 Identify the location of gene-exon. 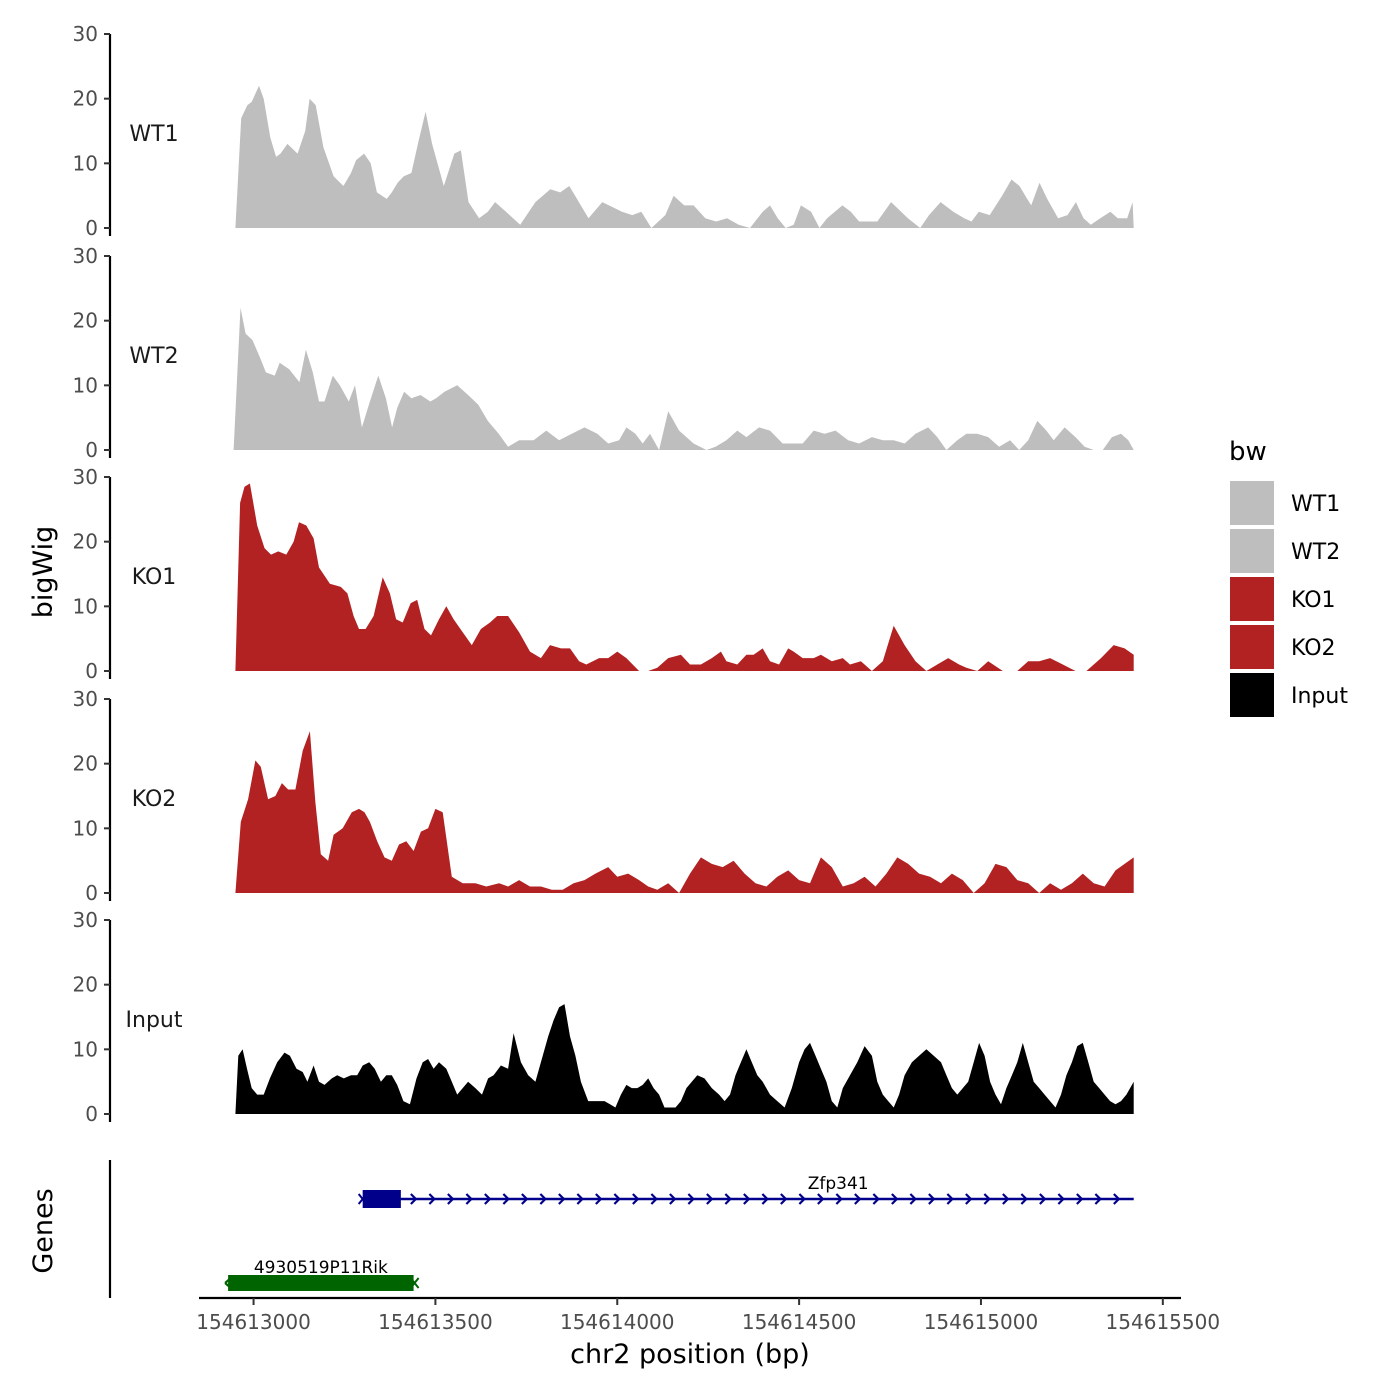
(381, 1199).